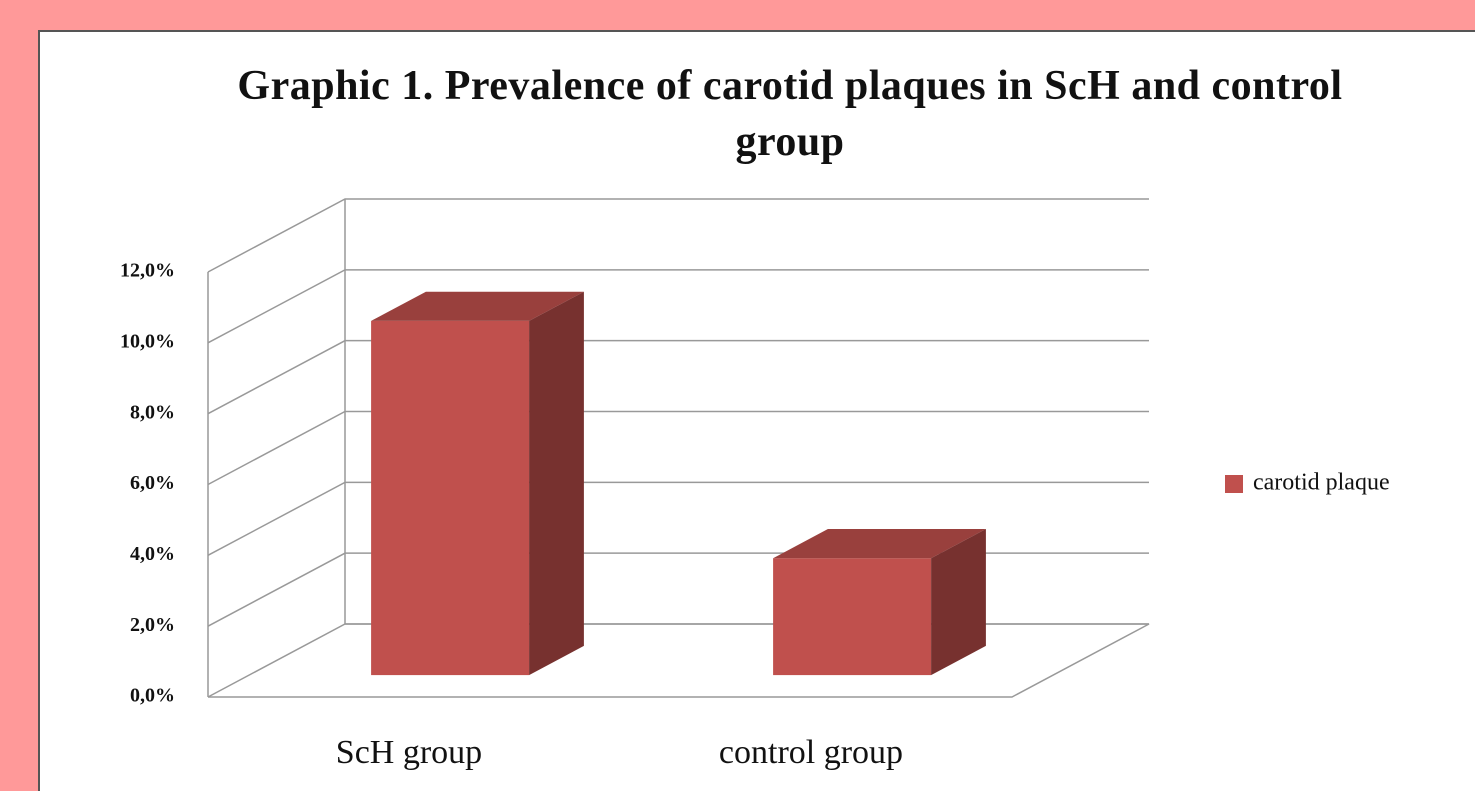 The width and height of the screenshot is (1475, 791). I want to click on y-tick-label: 2,0%, so click(152, 625).